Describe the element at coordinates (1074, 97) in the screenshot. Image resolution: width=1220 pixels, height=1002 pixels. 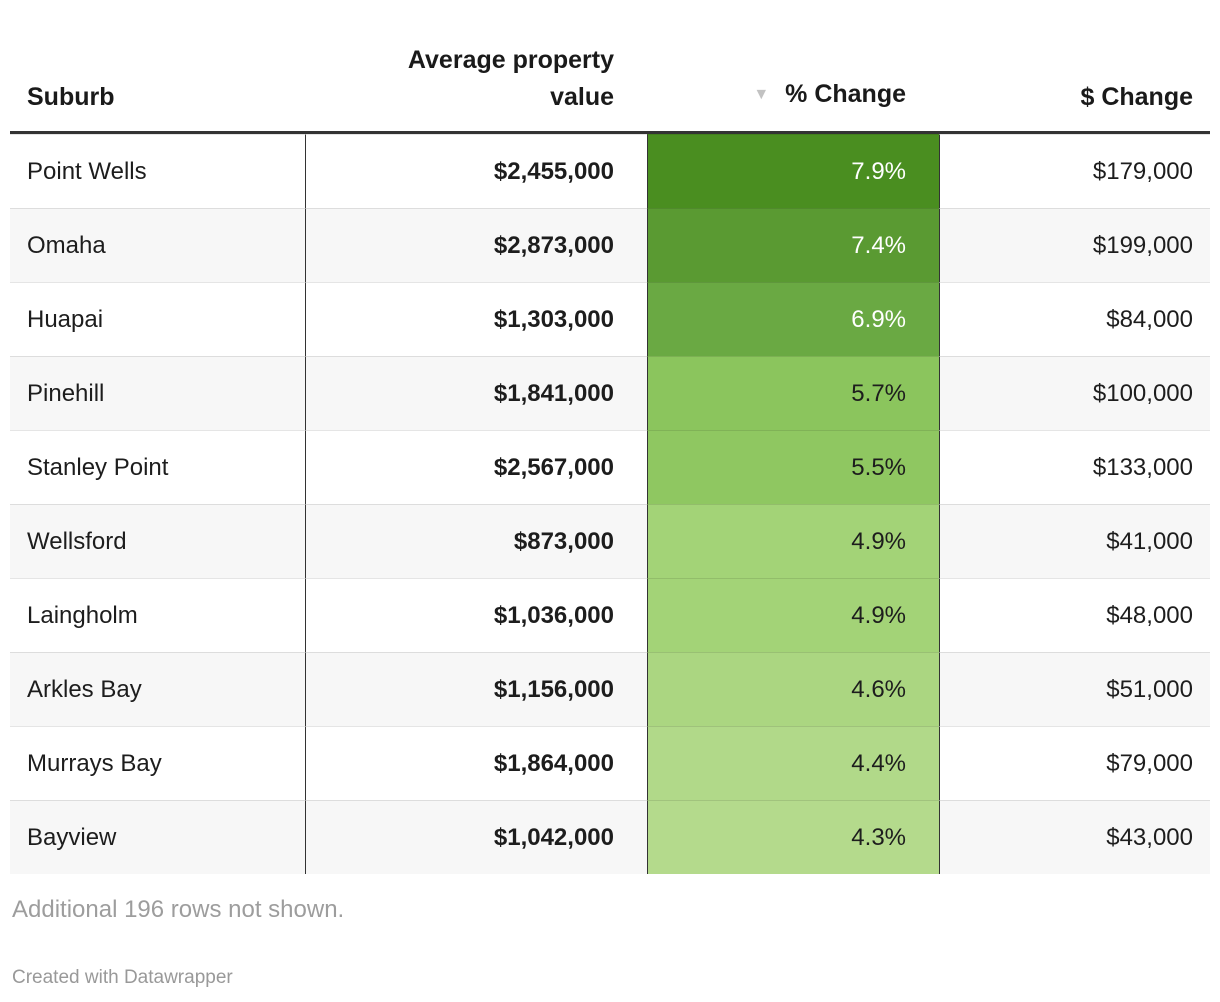
I see `column-header-dollar-change: $ Change` at that location.